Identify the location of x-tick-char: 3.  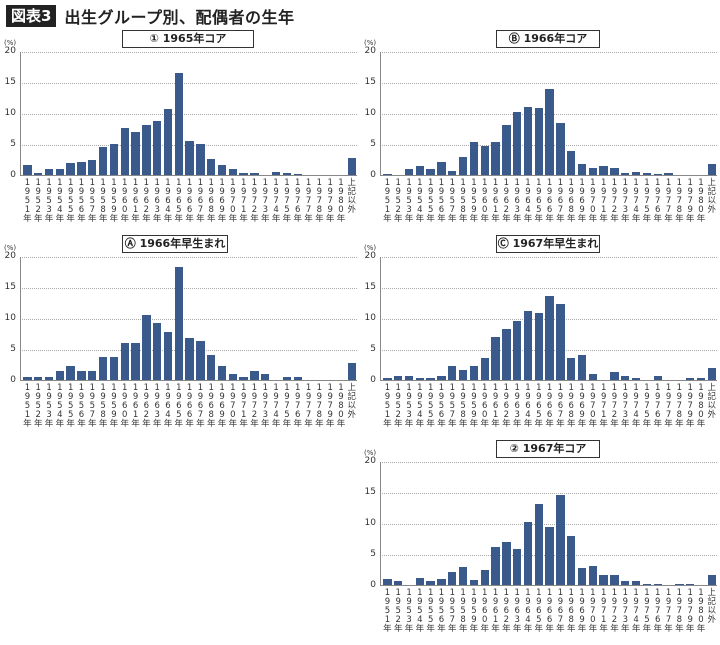
(409, 210).